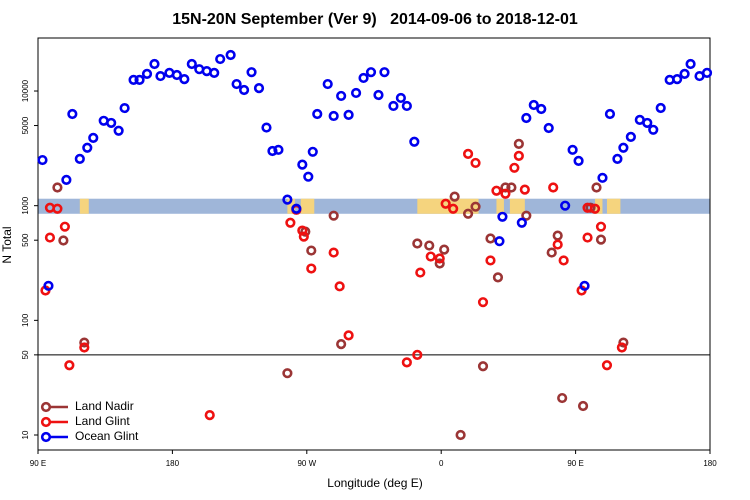 The width and height of the screenshot is (750, 500). Describe the element at coordinates (7, 244) in the screenshot. I see `y-axis-label: N Total` at that location.